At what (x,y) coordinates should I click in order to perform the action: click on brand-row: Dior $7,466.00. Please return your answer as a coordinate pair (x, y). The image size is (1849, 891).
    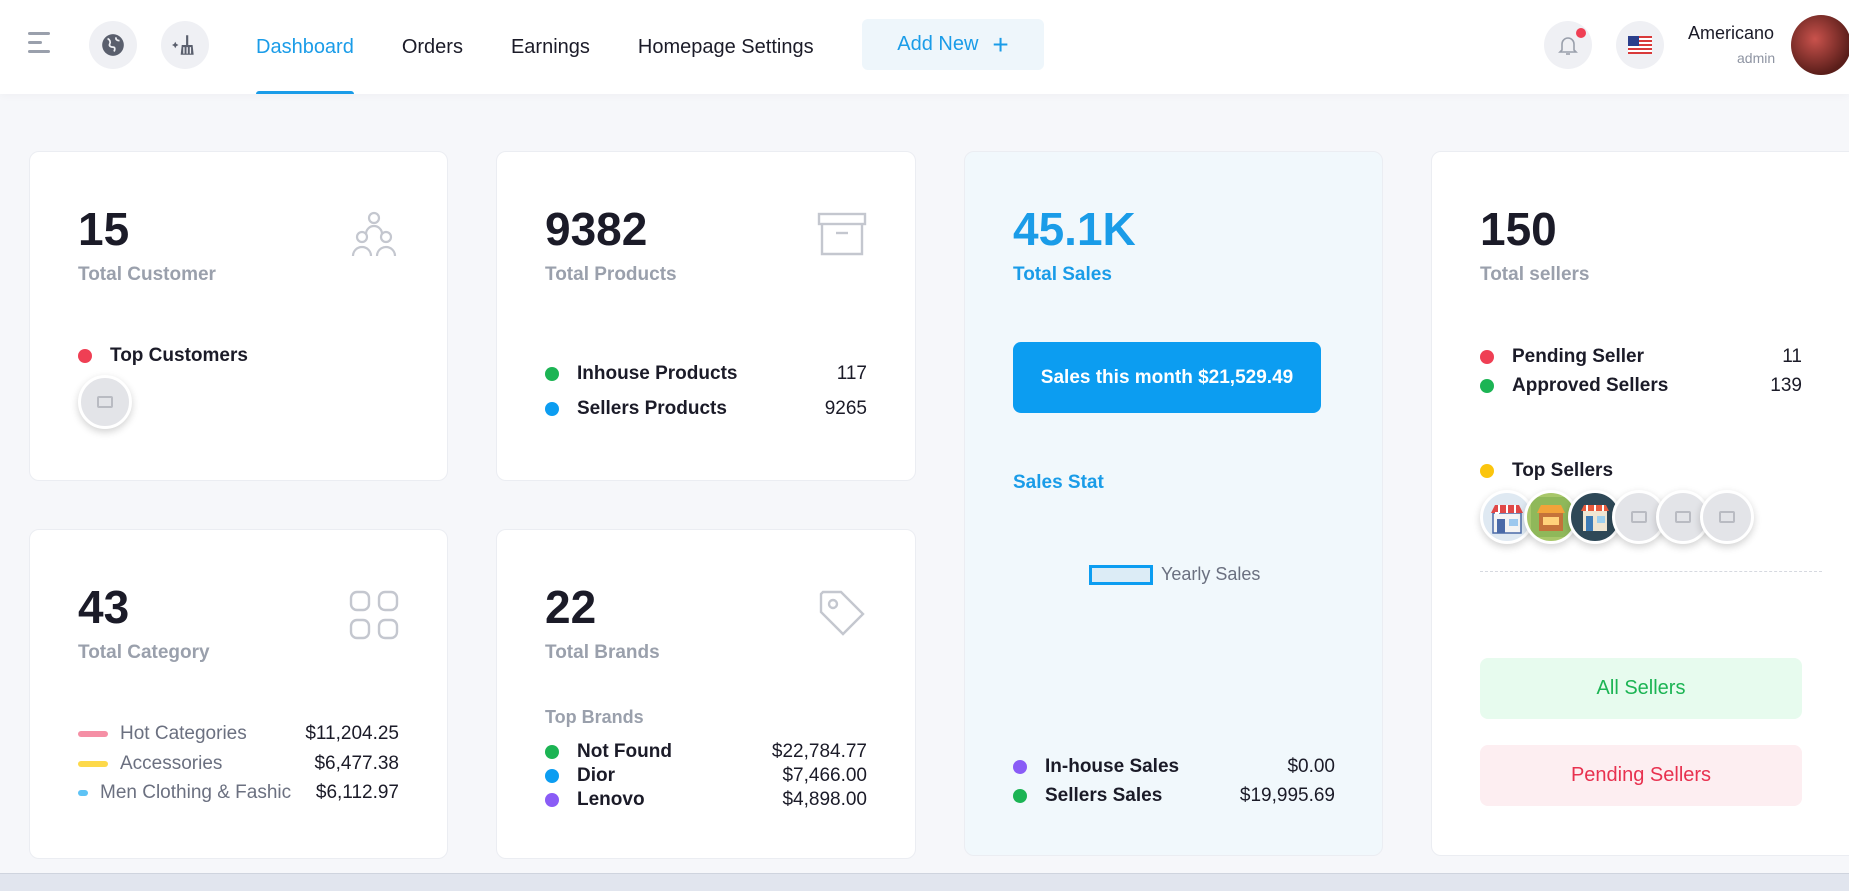
    Looking at the image, I should click on (706, 776).